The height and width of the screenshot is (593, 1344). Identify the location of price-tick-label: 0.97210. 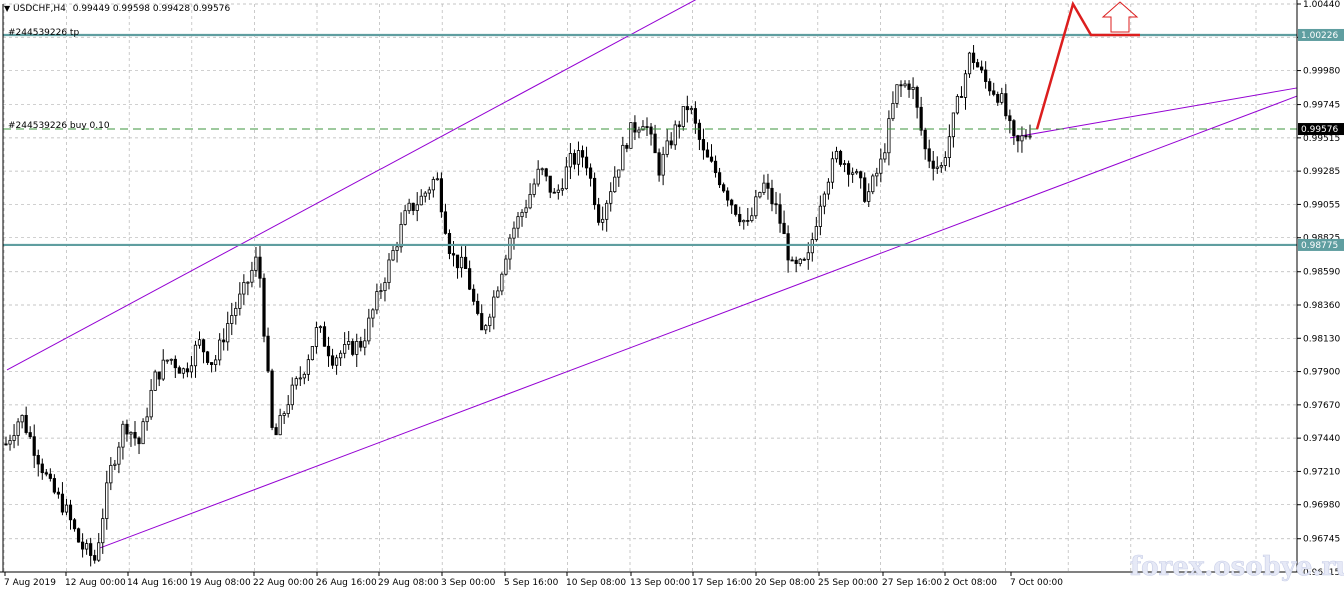
(1321, 472).